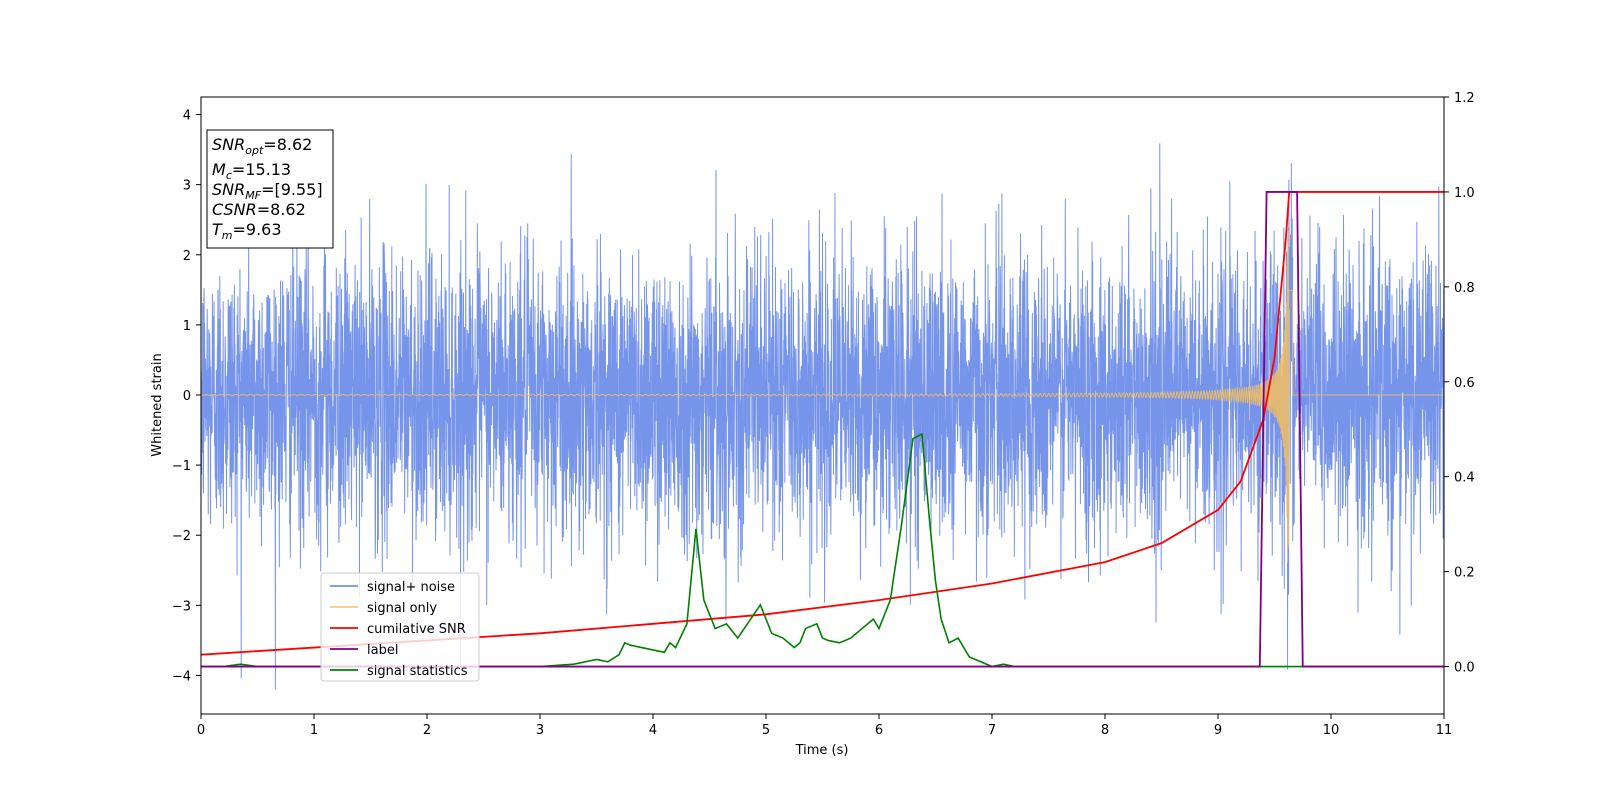  I want to click on y-tick-label: −1, so click(181, 466).